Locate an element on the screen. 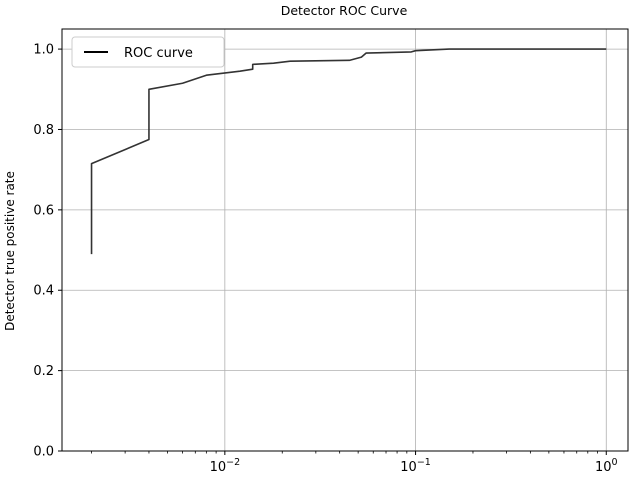 The image size is (632, 490). y-tick-label: 0.8 is located at coordinates (43, 130).